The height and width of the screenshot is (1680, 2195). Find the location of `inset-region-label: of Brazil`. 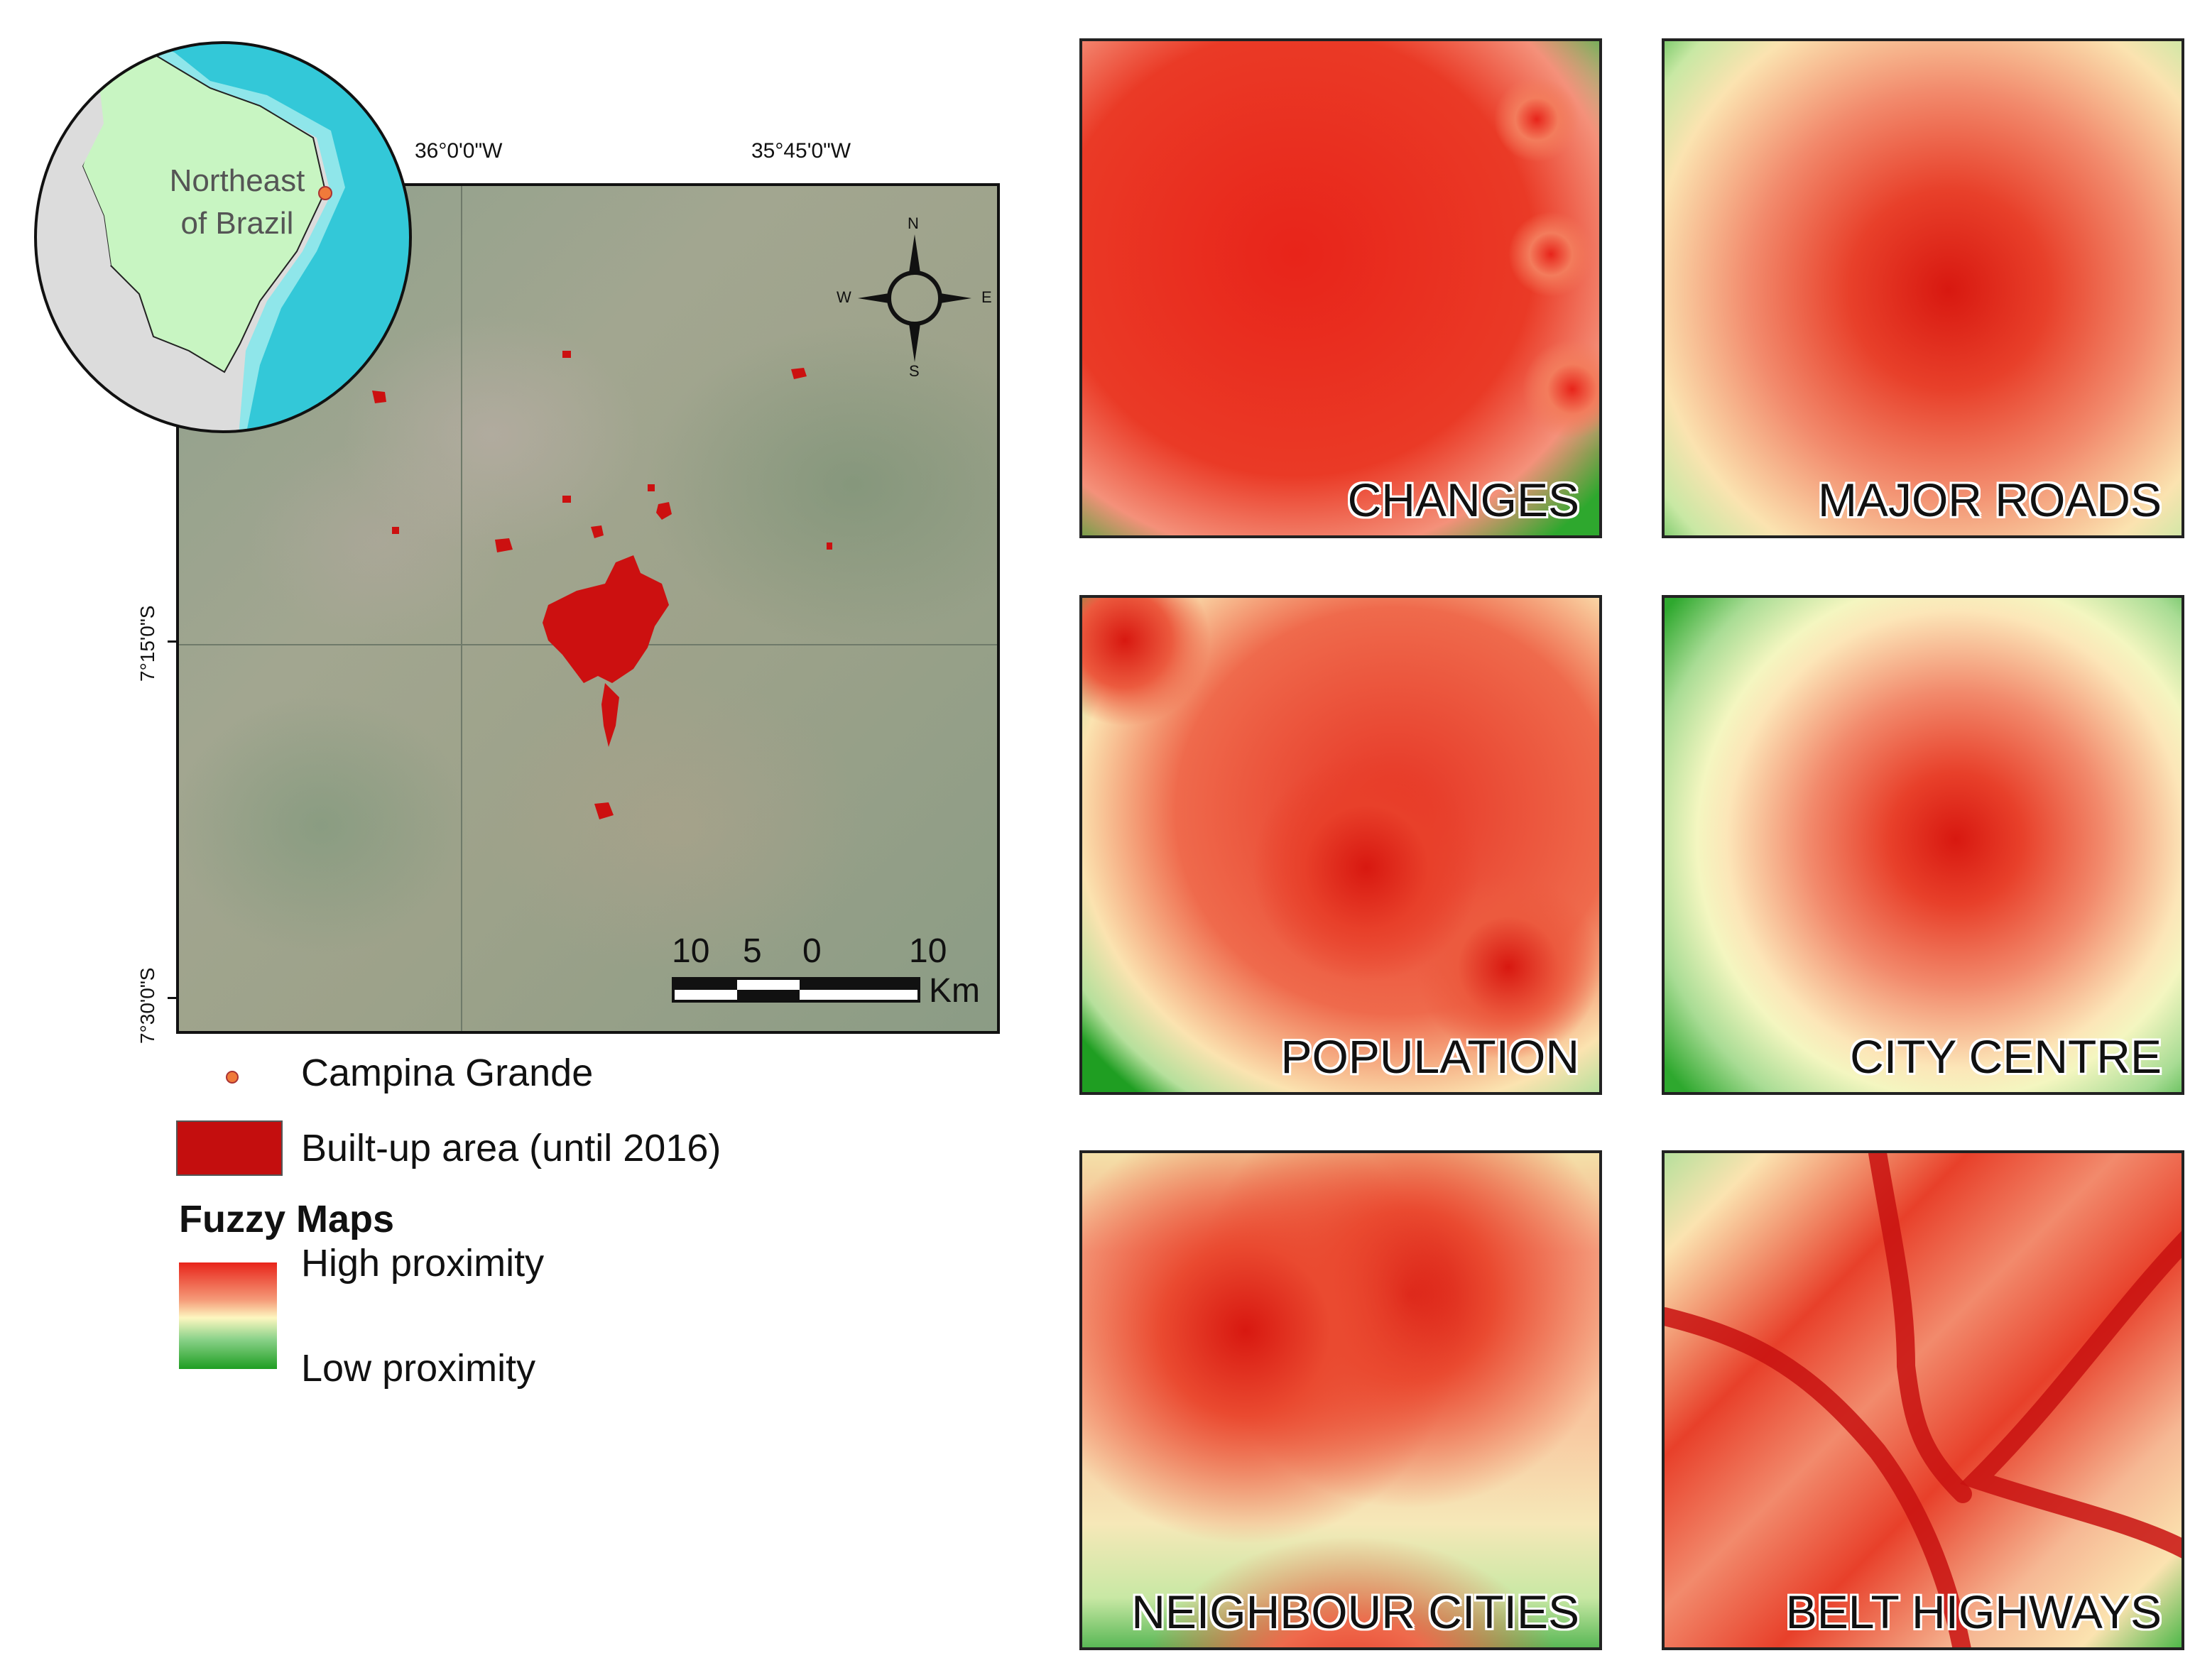

inset-region-label: of Brazil is located at coordinates (237, 224).